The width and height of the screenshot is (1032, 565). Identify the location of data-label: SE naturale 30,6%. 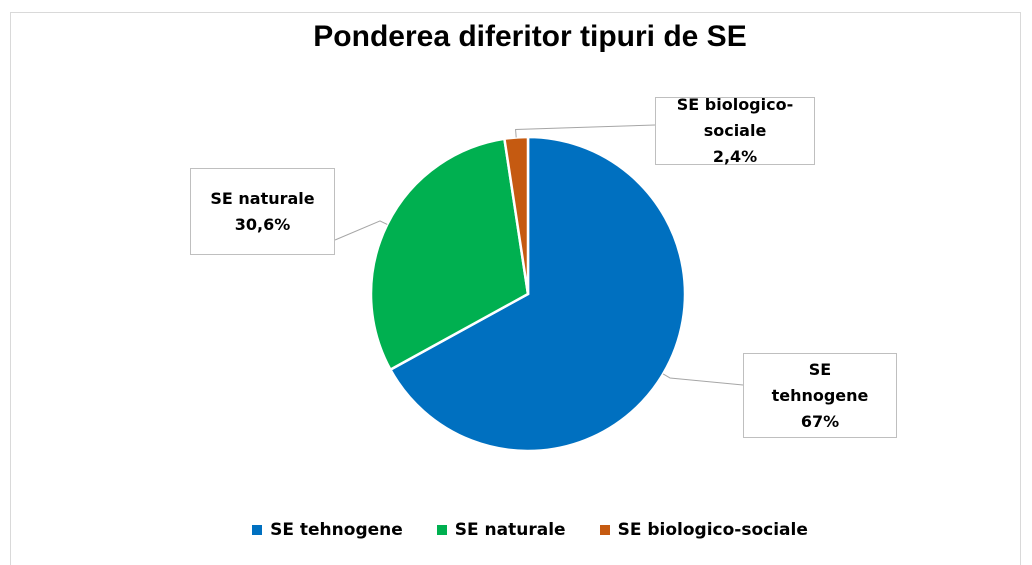
(262, 211).